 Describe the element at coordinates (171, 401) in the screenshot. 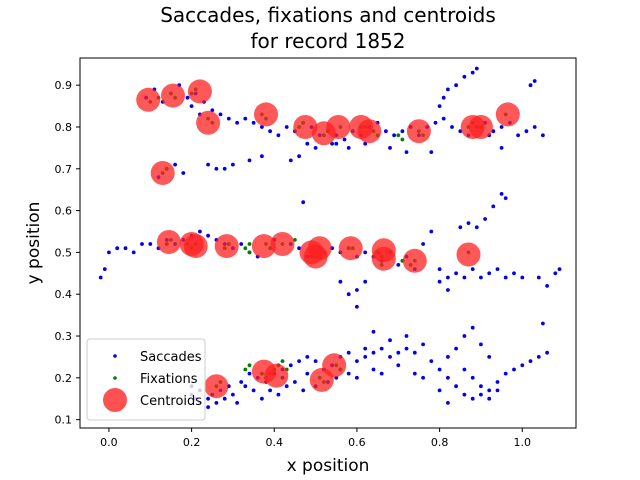

I see `legend-centroids-label: Centroids` at that location.